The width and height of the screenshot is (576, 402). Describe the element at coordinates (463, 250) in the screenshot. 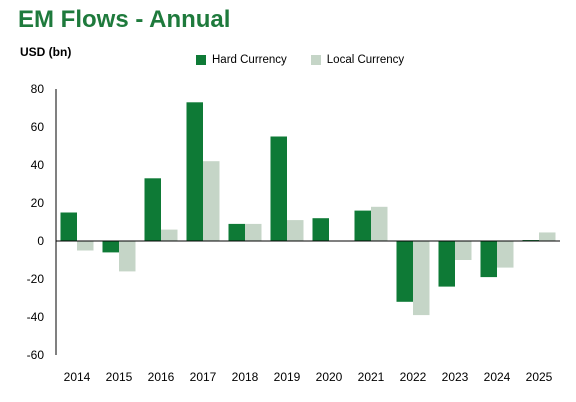

I see `bar-local-currency-2023` at that location.